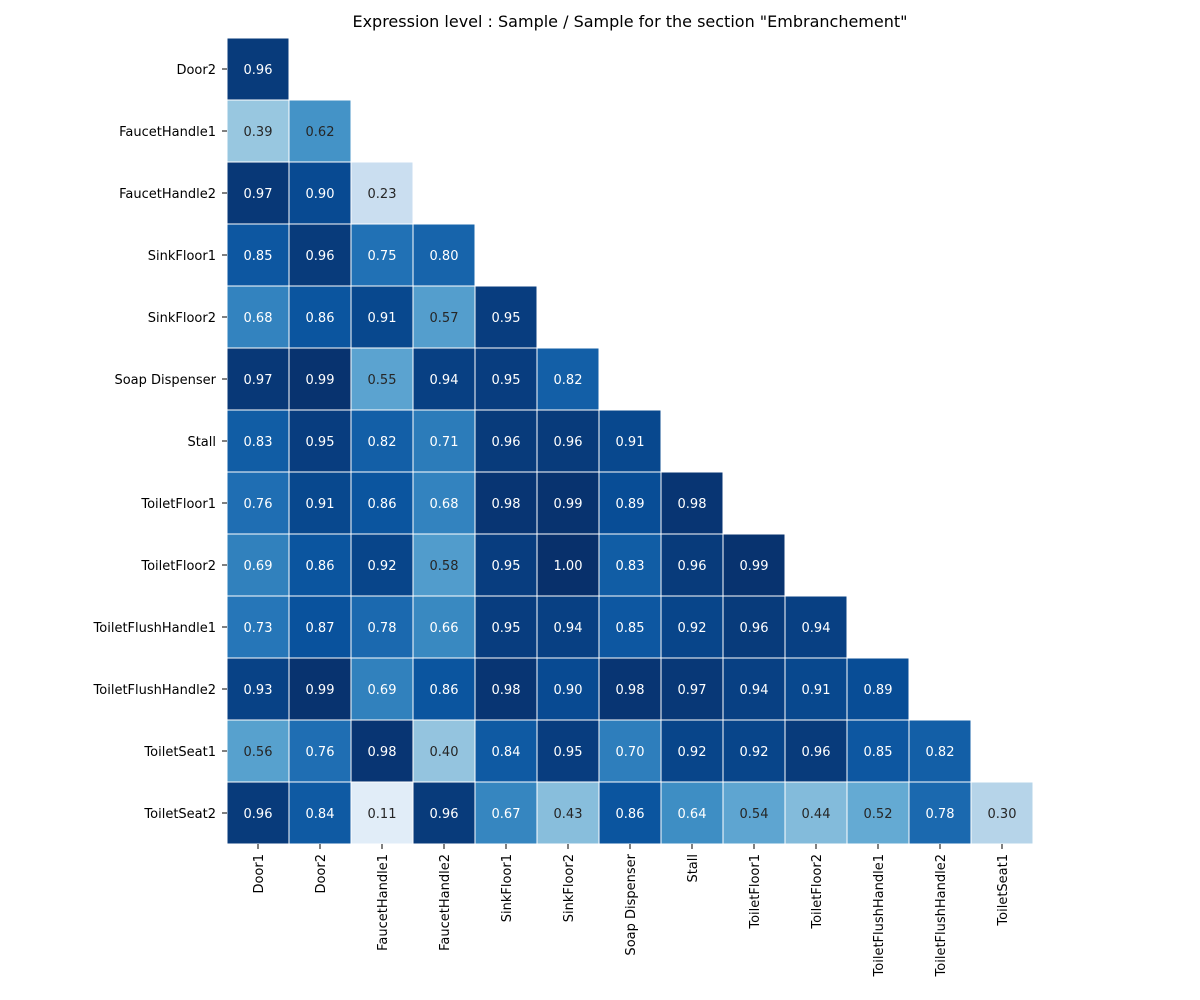 The width and height of the screenshot is (1200, 1000). I want to click on cell-value-label: 0.66, so click(444, 628).